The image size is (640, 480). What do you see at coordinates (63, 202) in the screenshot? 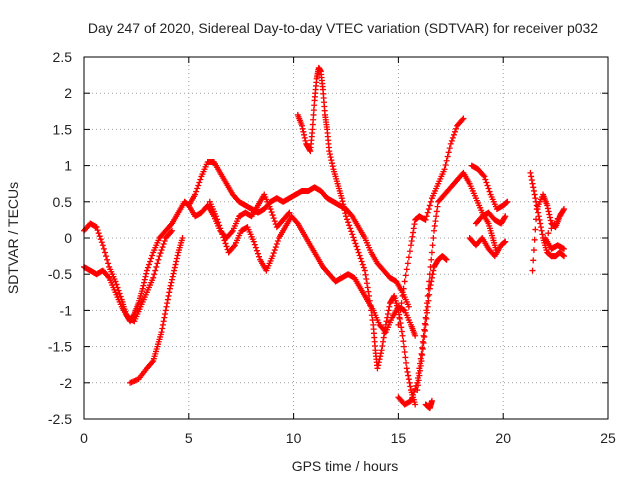
I see `y-tick-label: 0.5` at bounding box center [63, 202].